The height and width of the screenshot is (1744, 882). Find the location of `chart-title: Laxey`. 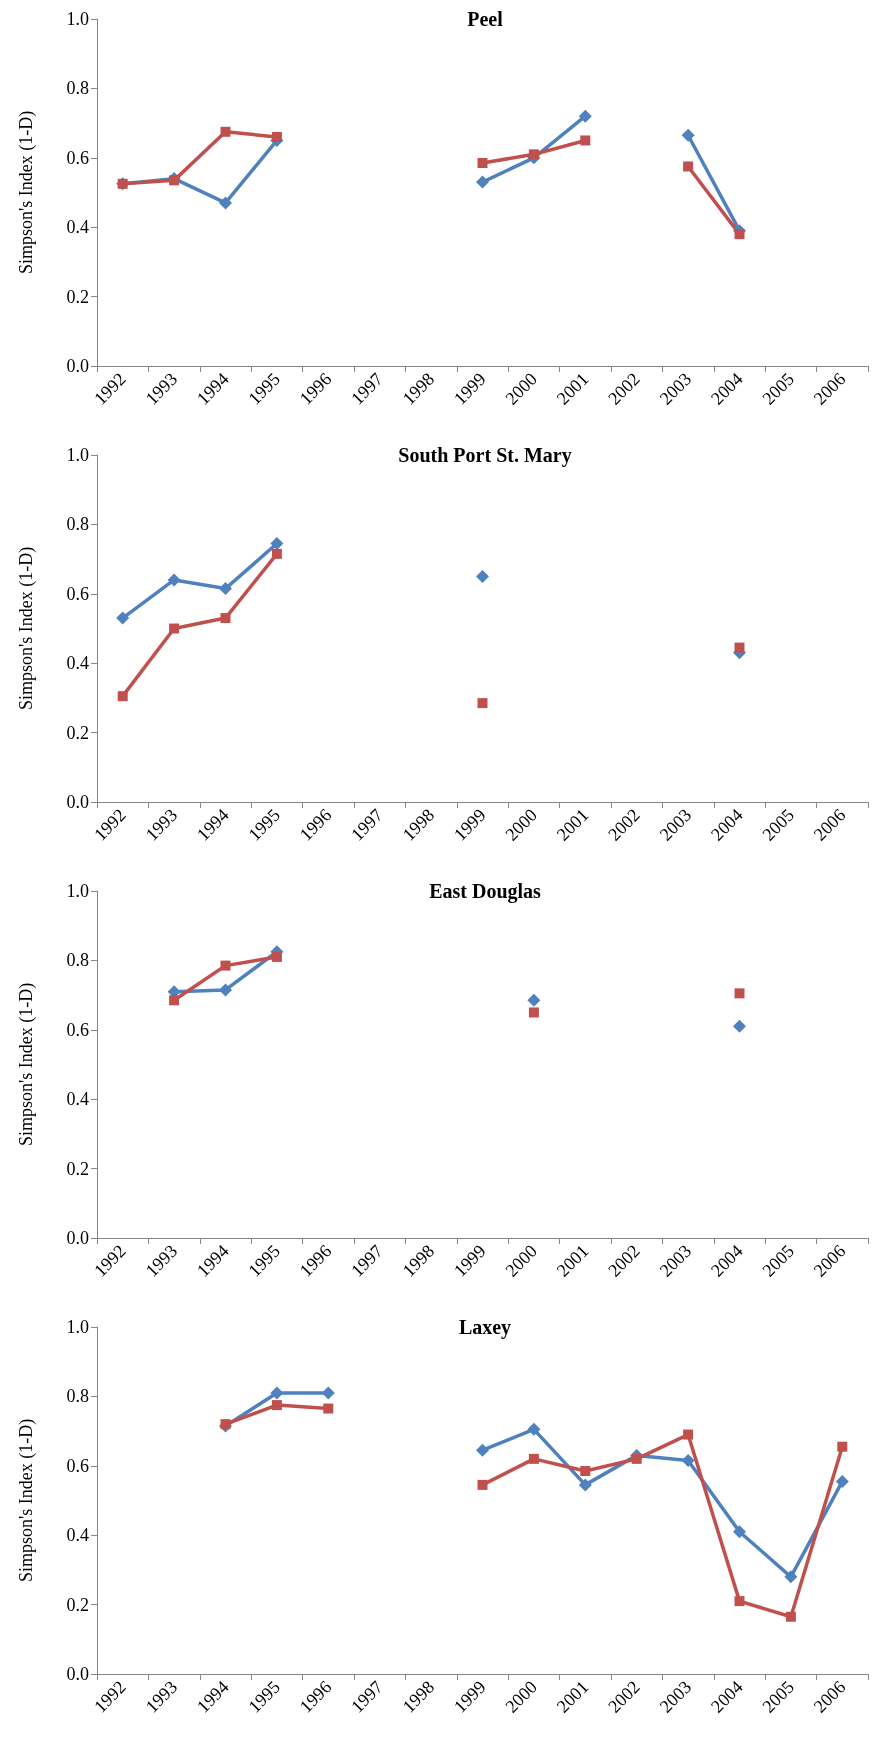

chart-title: Laxey is located at coordinates (485, 1327).